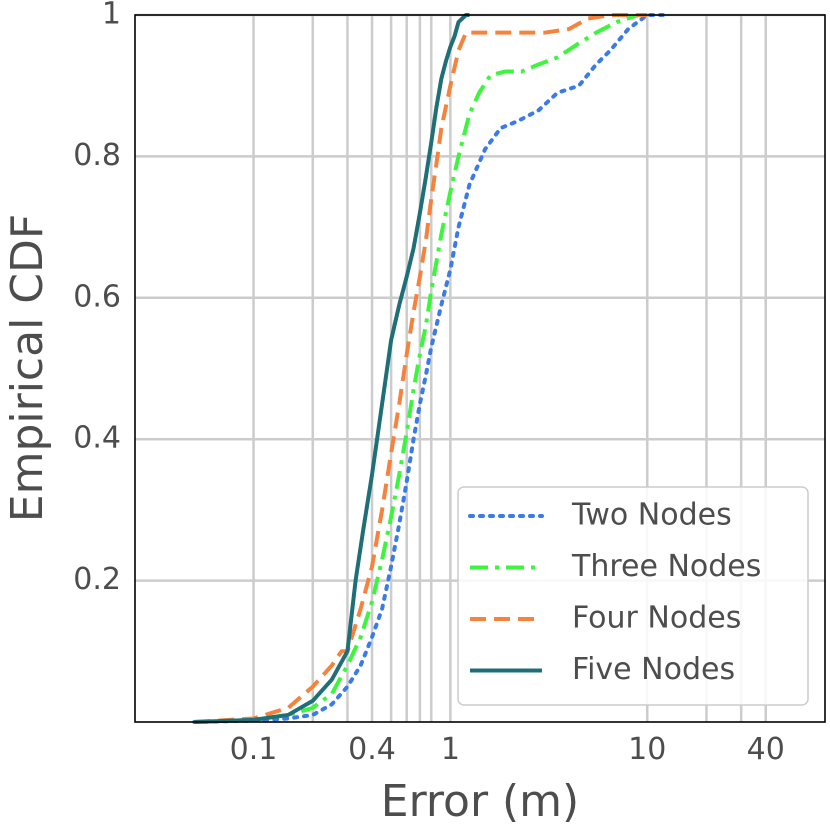  Describe the element at coordinates (111, 16) in the screenshot. I see `y-tick-label: 1` at that location.